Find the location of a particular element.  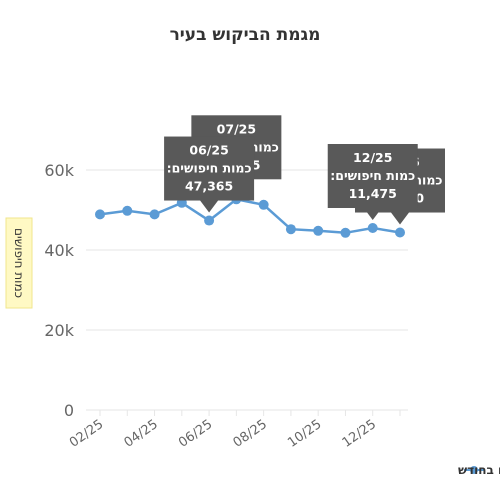

y-tick-label: 0 is located at coordinates (69, 410).